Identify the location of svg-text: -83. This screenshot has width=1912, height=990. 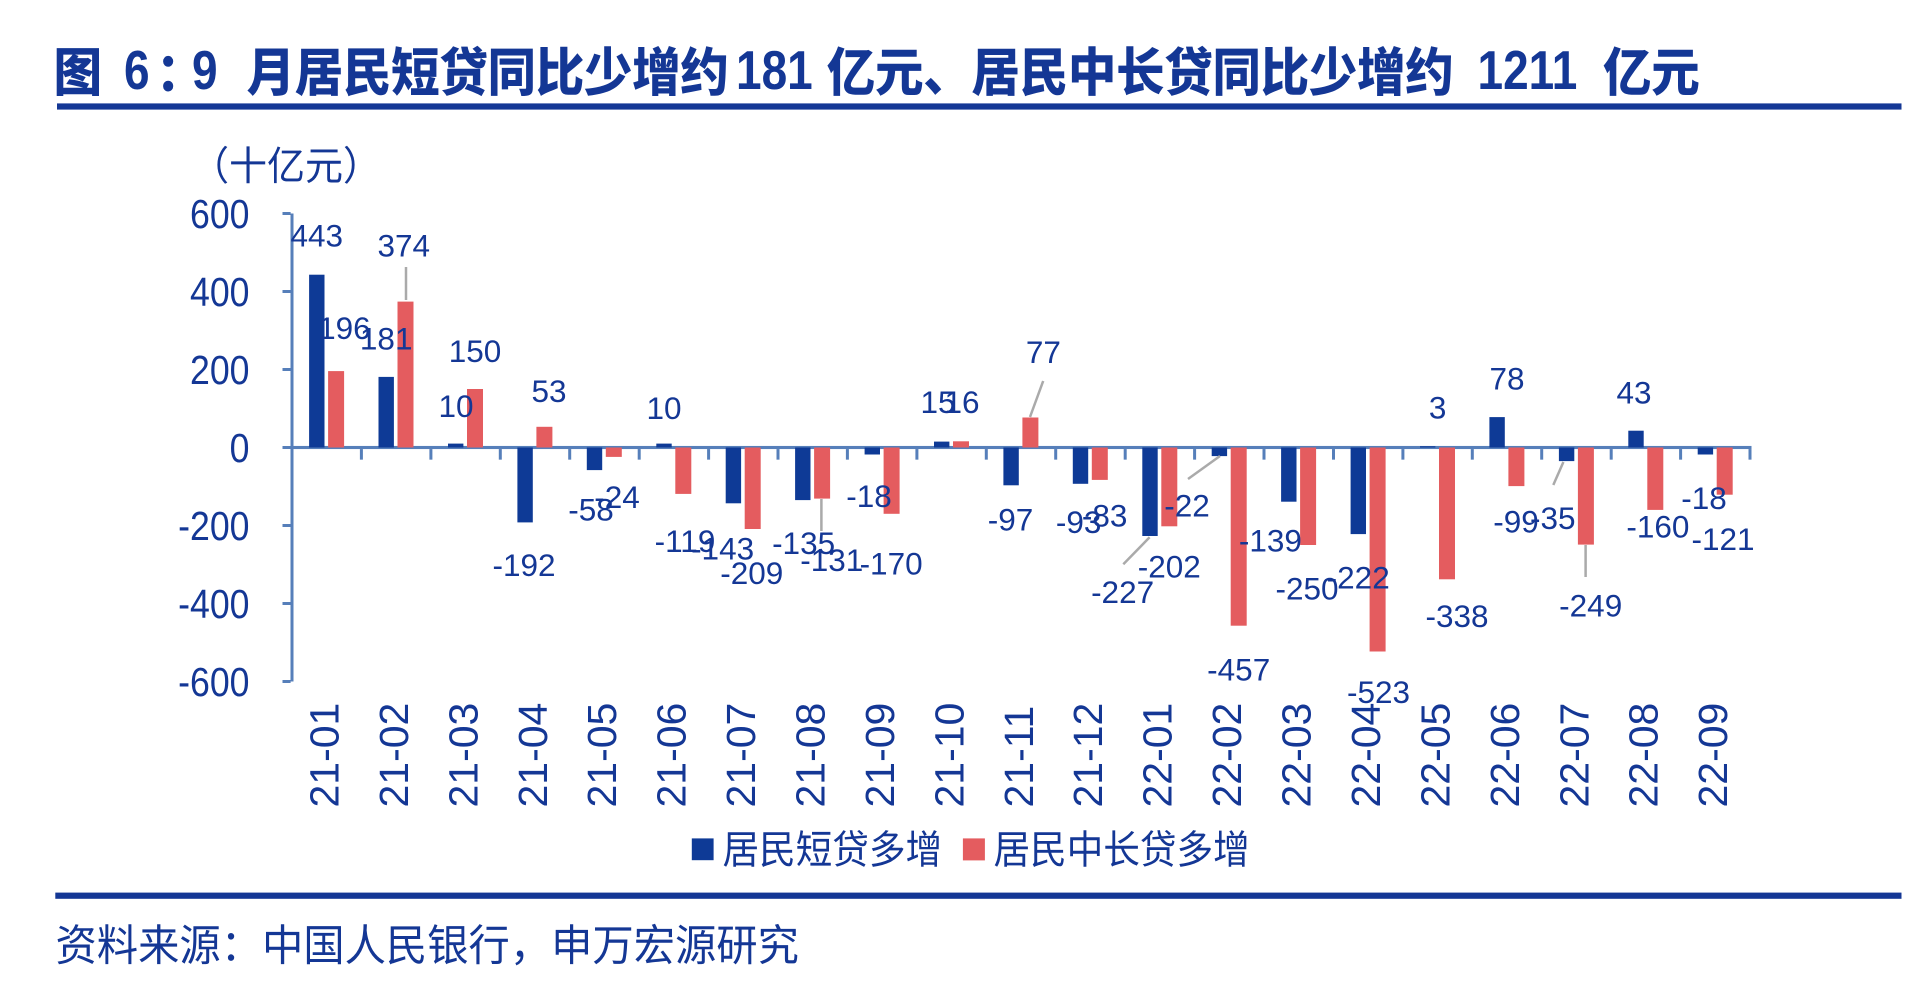
(1105, 516).